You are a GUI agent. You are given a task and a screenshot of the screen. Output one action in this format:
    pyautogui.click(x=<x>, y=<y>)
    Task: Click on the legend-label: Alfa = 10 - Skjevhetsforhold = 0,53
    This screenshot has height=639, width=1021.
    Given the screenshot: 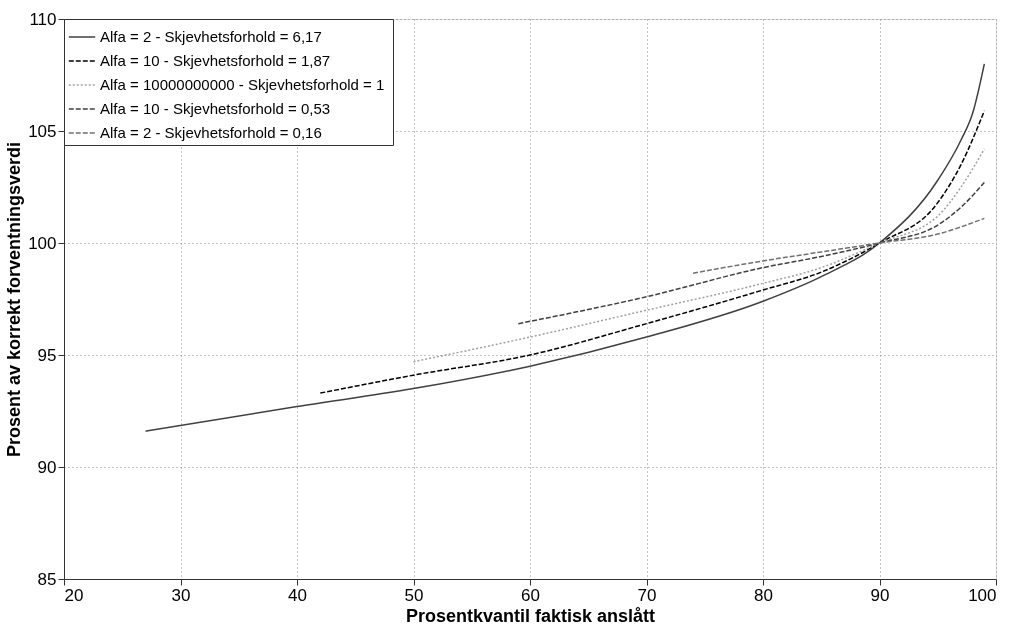 What is the action you would take?
    pyautogui.click(x=215, y=108)
    